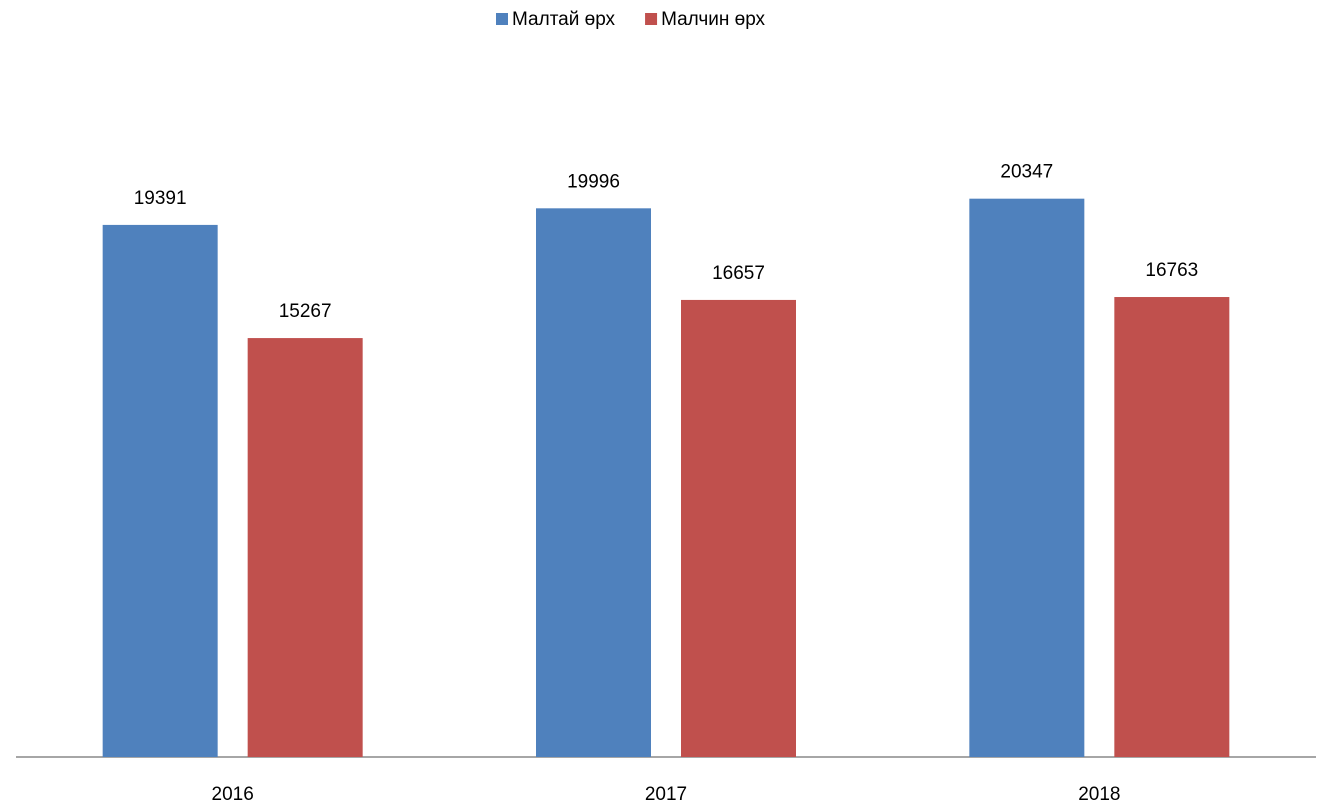 This screenshot has height=803, width=1326. Describe the element at coordinates (713, 19) in the screenshot. I see `legend-label: Малчин өрх` at that location.